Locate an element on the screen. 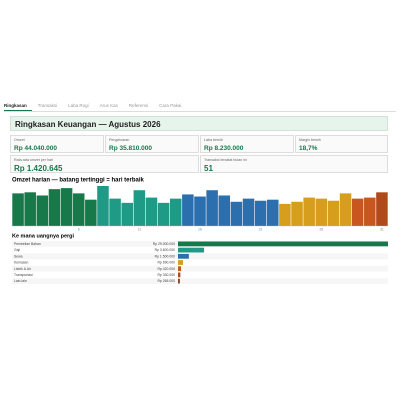  tab: Ringkasan is located at coordinates (18, 106).